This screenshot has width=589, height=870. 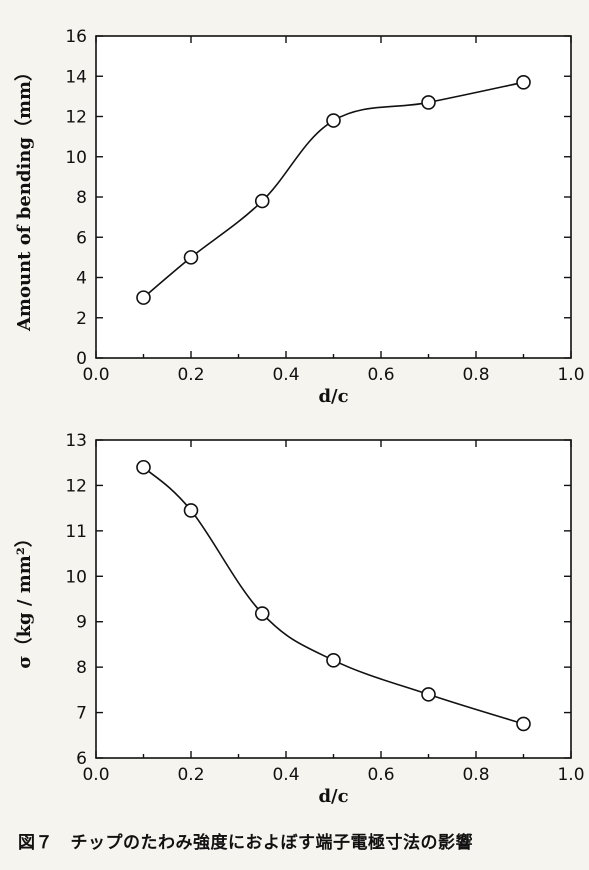 I want to click on upper-y-tick-label: 12, so click(x=76, y=118).